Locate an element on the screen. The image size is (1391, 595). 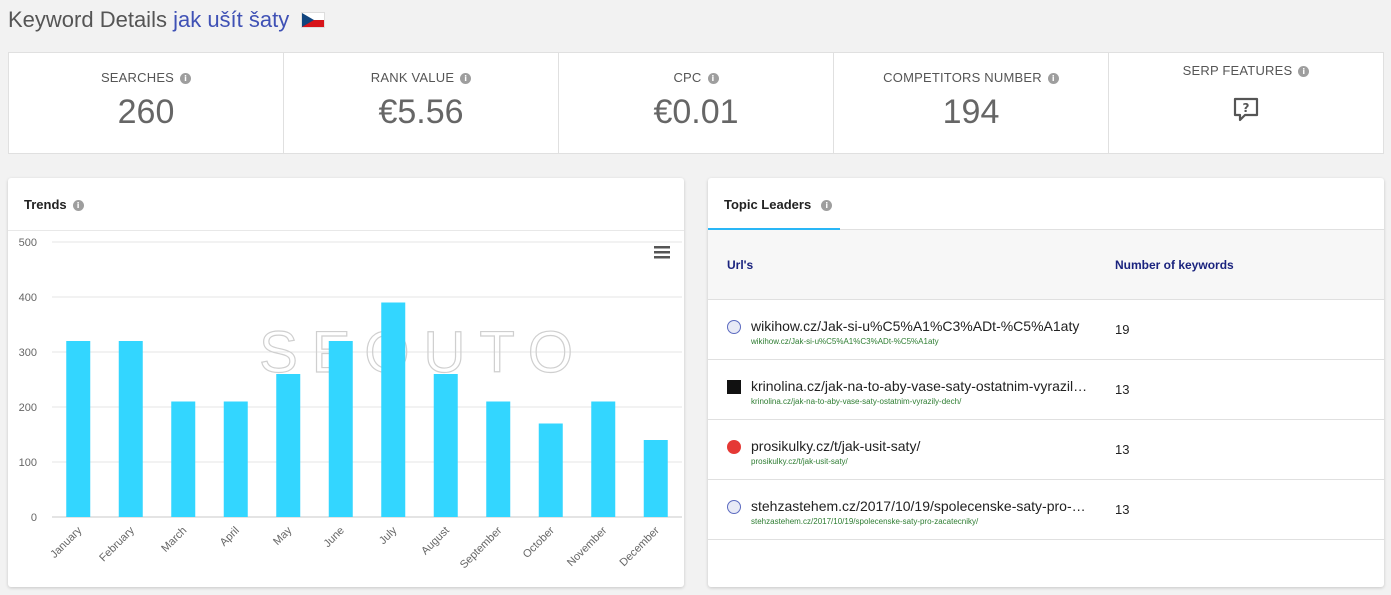
tab-topic-leaders: Topic Leaders i is located at coordinates (774, 204).